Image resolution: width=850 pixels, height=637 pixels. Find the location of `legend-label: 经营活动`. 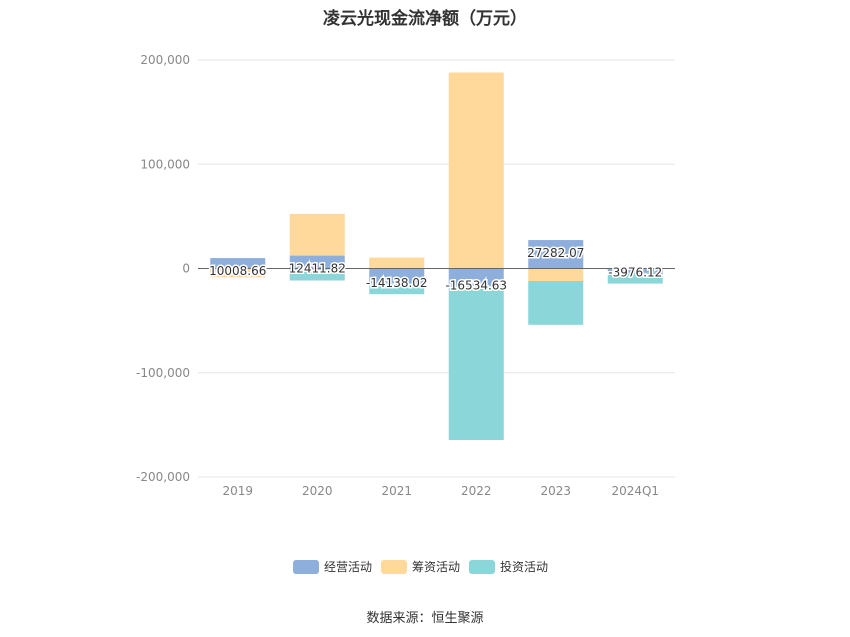

legend-label: 经营活动 is located at coordinates (348, 567).